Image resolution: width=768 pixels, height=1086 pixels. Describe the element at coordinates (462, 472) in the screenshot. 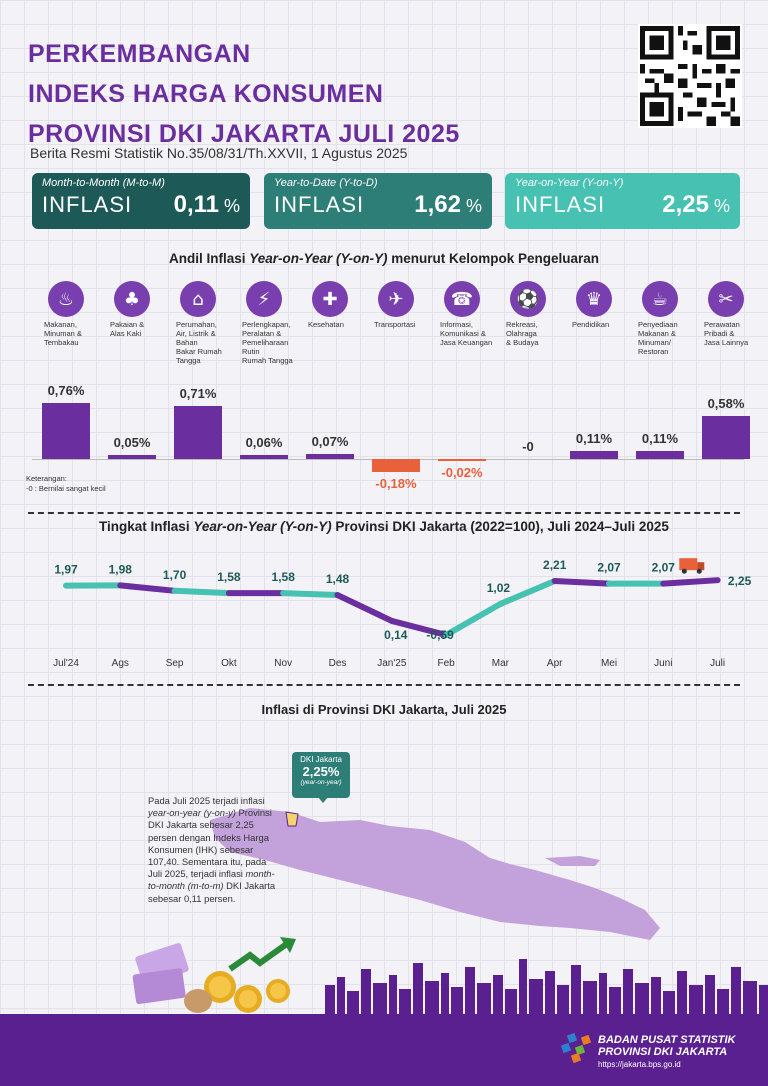

I see `bar-value-label: -0,02%` at that location.